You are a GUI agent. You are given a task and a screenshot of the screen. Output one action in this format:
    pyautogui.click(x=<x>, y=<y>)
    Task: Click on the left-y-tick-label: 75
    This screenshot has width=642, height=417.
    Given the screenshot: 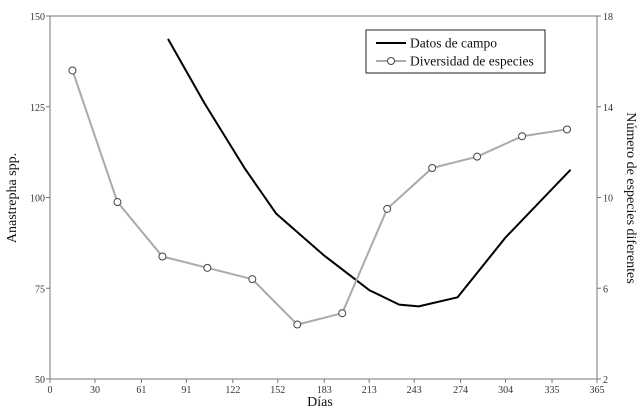 What is the action you would take?
    pyautogui.click(x=40, y=289)
    